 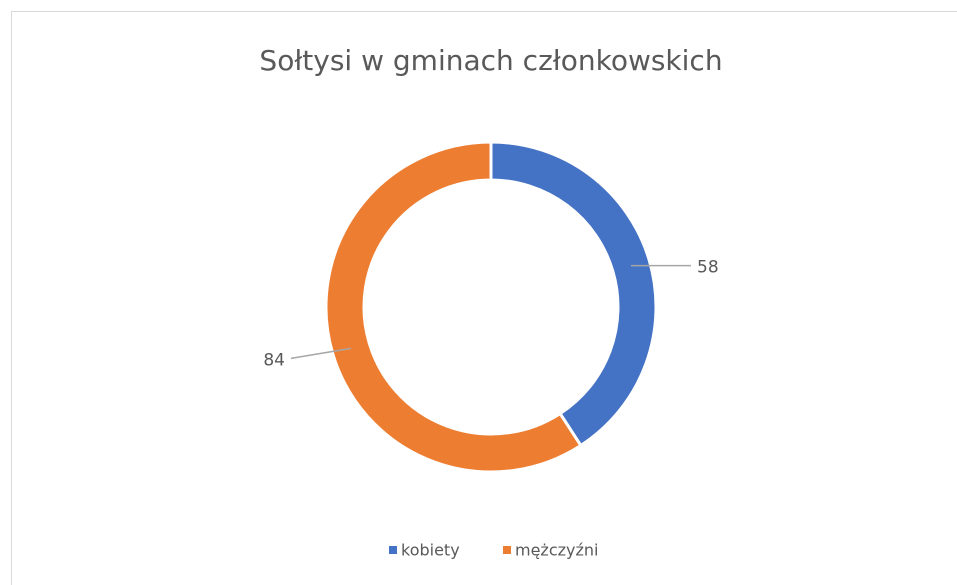 What do you see at coordinates (573, 294) in the screenshot?
I see `donut-segment` at bounding box center [573, 294].